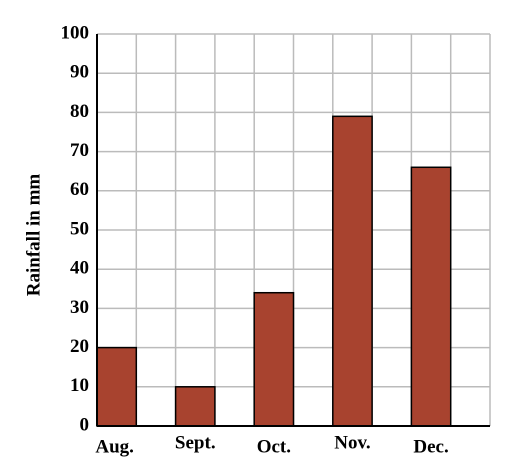 Image resolution: width=522 pixels, height=475 pixels. Describe the element at coordinates (79, 111) in the screenshot. I see `y-tick-label: 80` at that location.